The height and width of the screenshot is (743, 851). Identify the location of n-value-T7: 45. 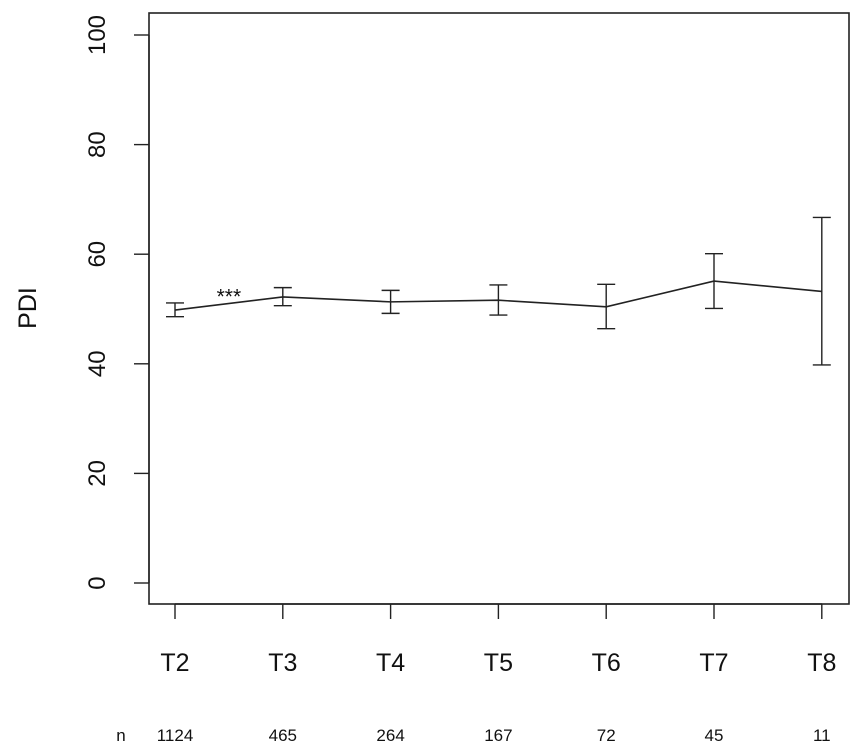
(714, 734).